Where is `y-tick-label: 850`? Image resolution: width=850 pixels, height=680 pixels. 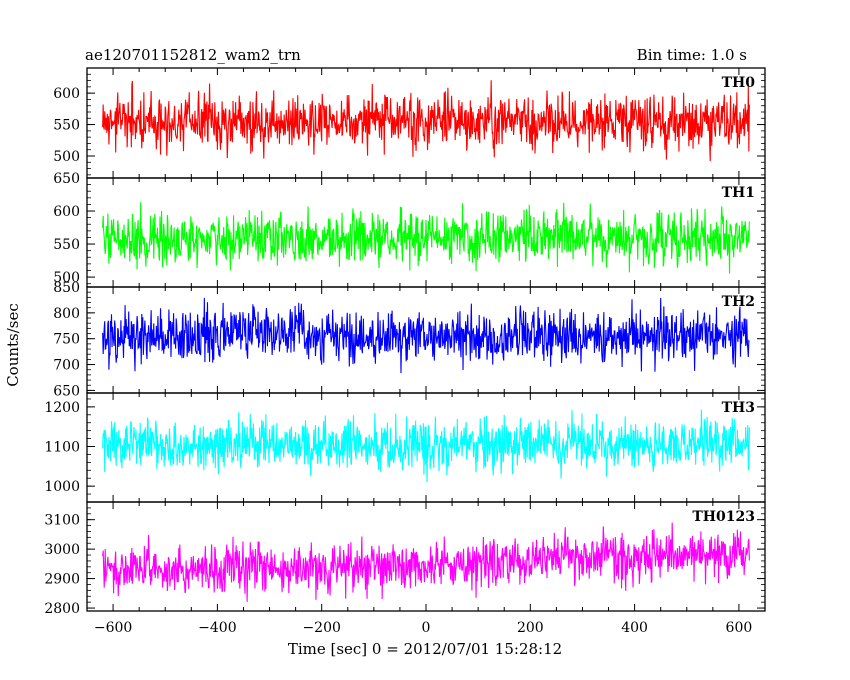 y-tick-label: 850 is located at coordinates (66, 288).